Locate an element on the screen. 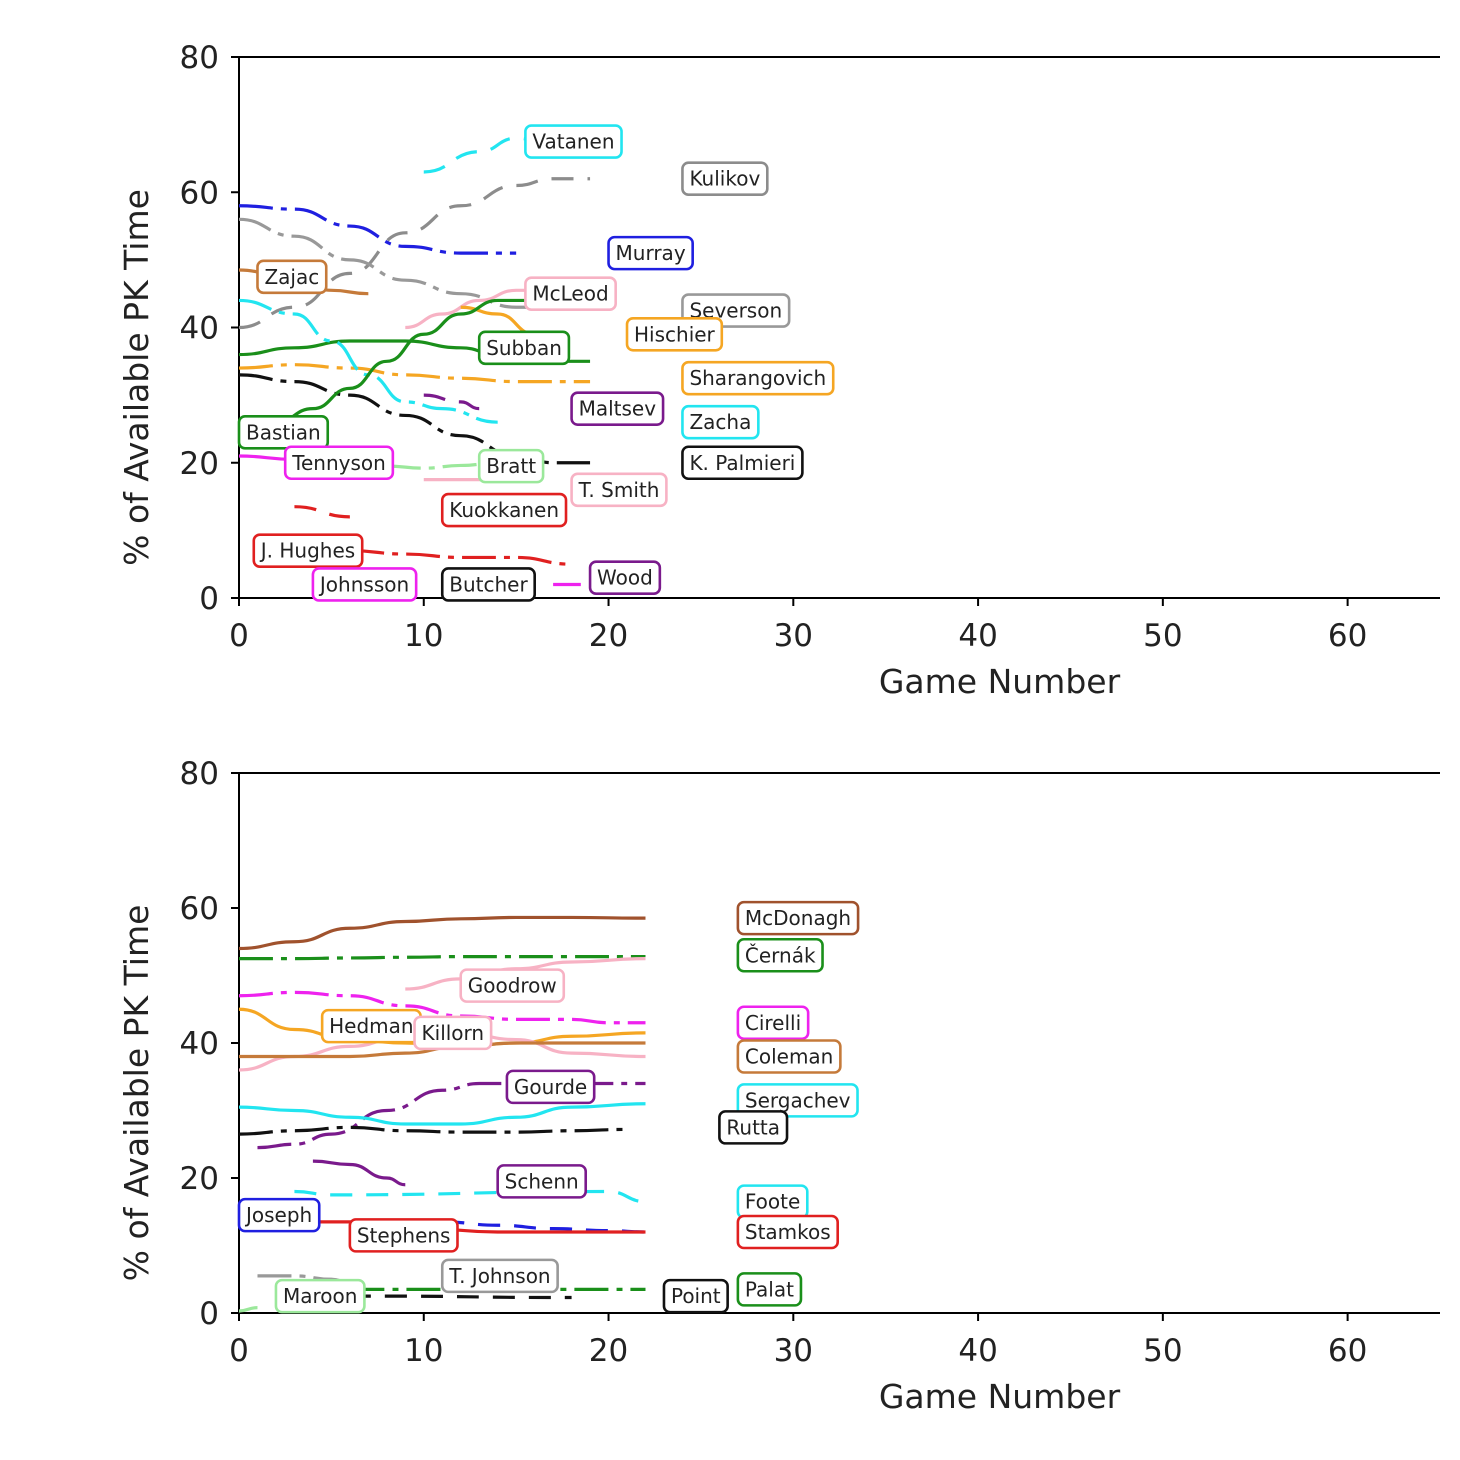 This screenshot has width=1460, height=1460. series-line-mcdonagh is located at coordinates (442, 933).